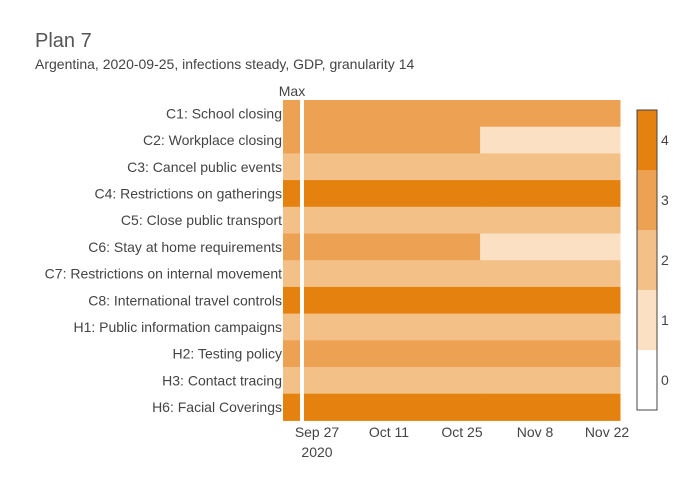  Describe the element at coordinates (292, 91) in the screenshot. I see `max-column-label: Max` at that location.